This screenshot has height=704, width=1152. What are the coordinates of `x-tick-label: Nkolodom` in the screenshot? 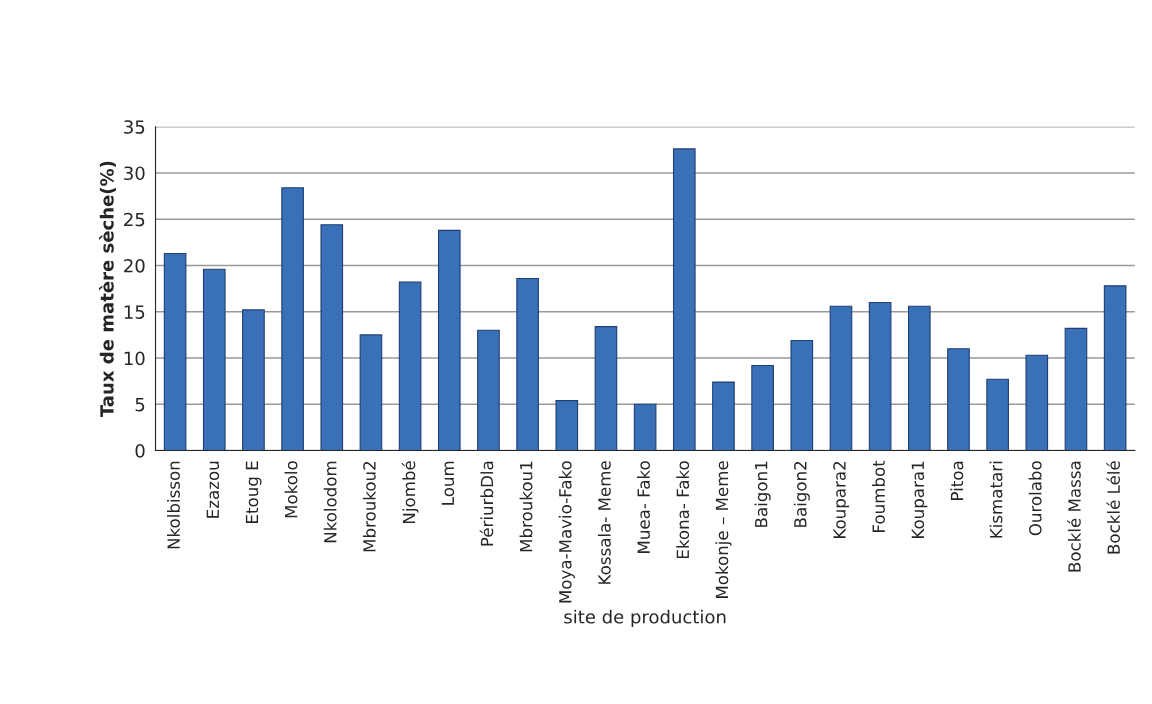 It's located at (330, 502).